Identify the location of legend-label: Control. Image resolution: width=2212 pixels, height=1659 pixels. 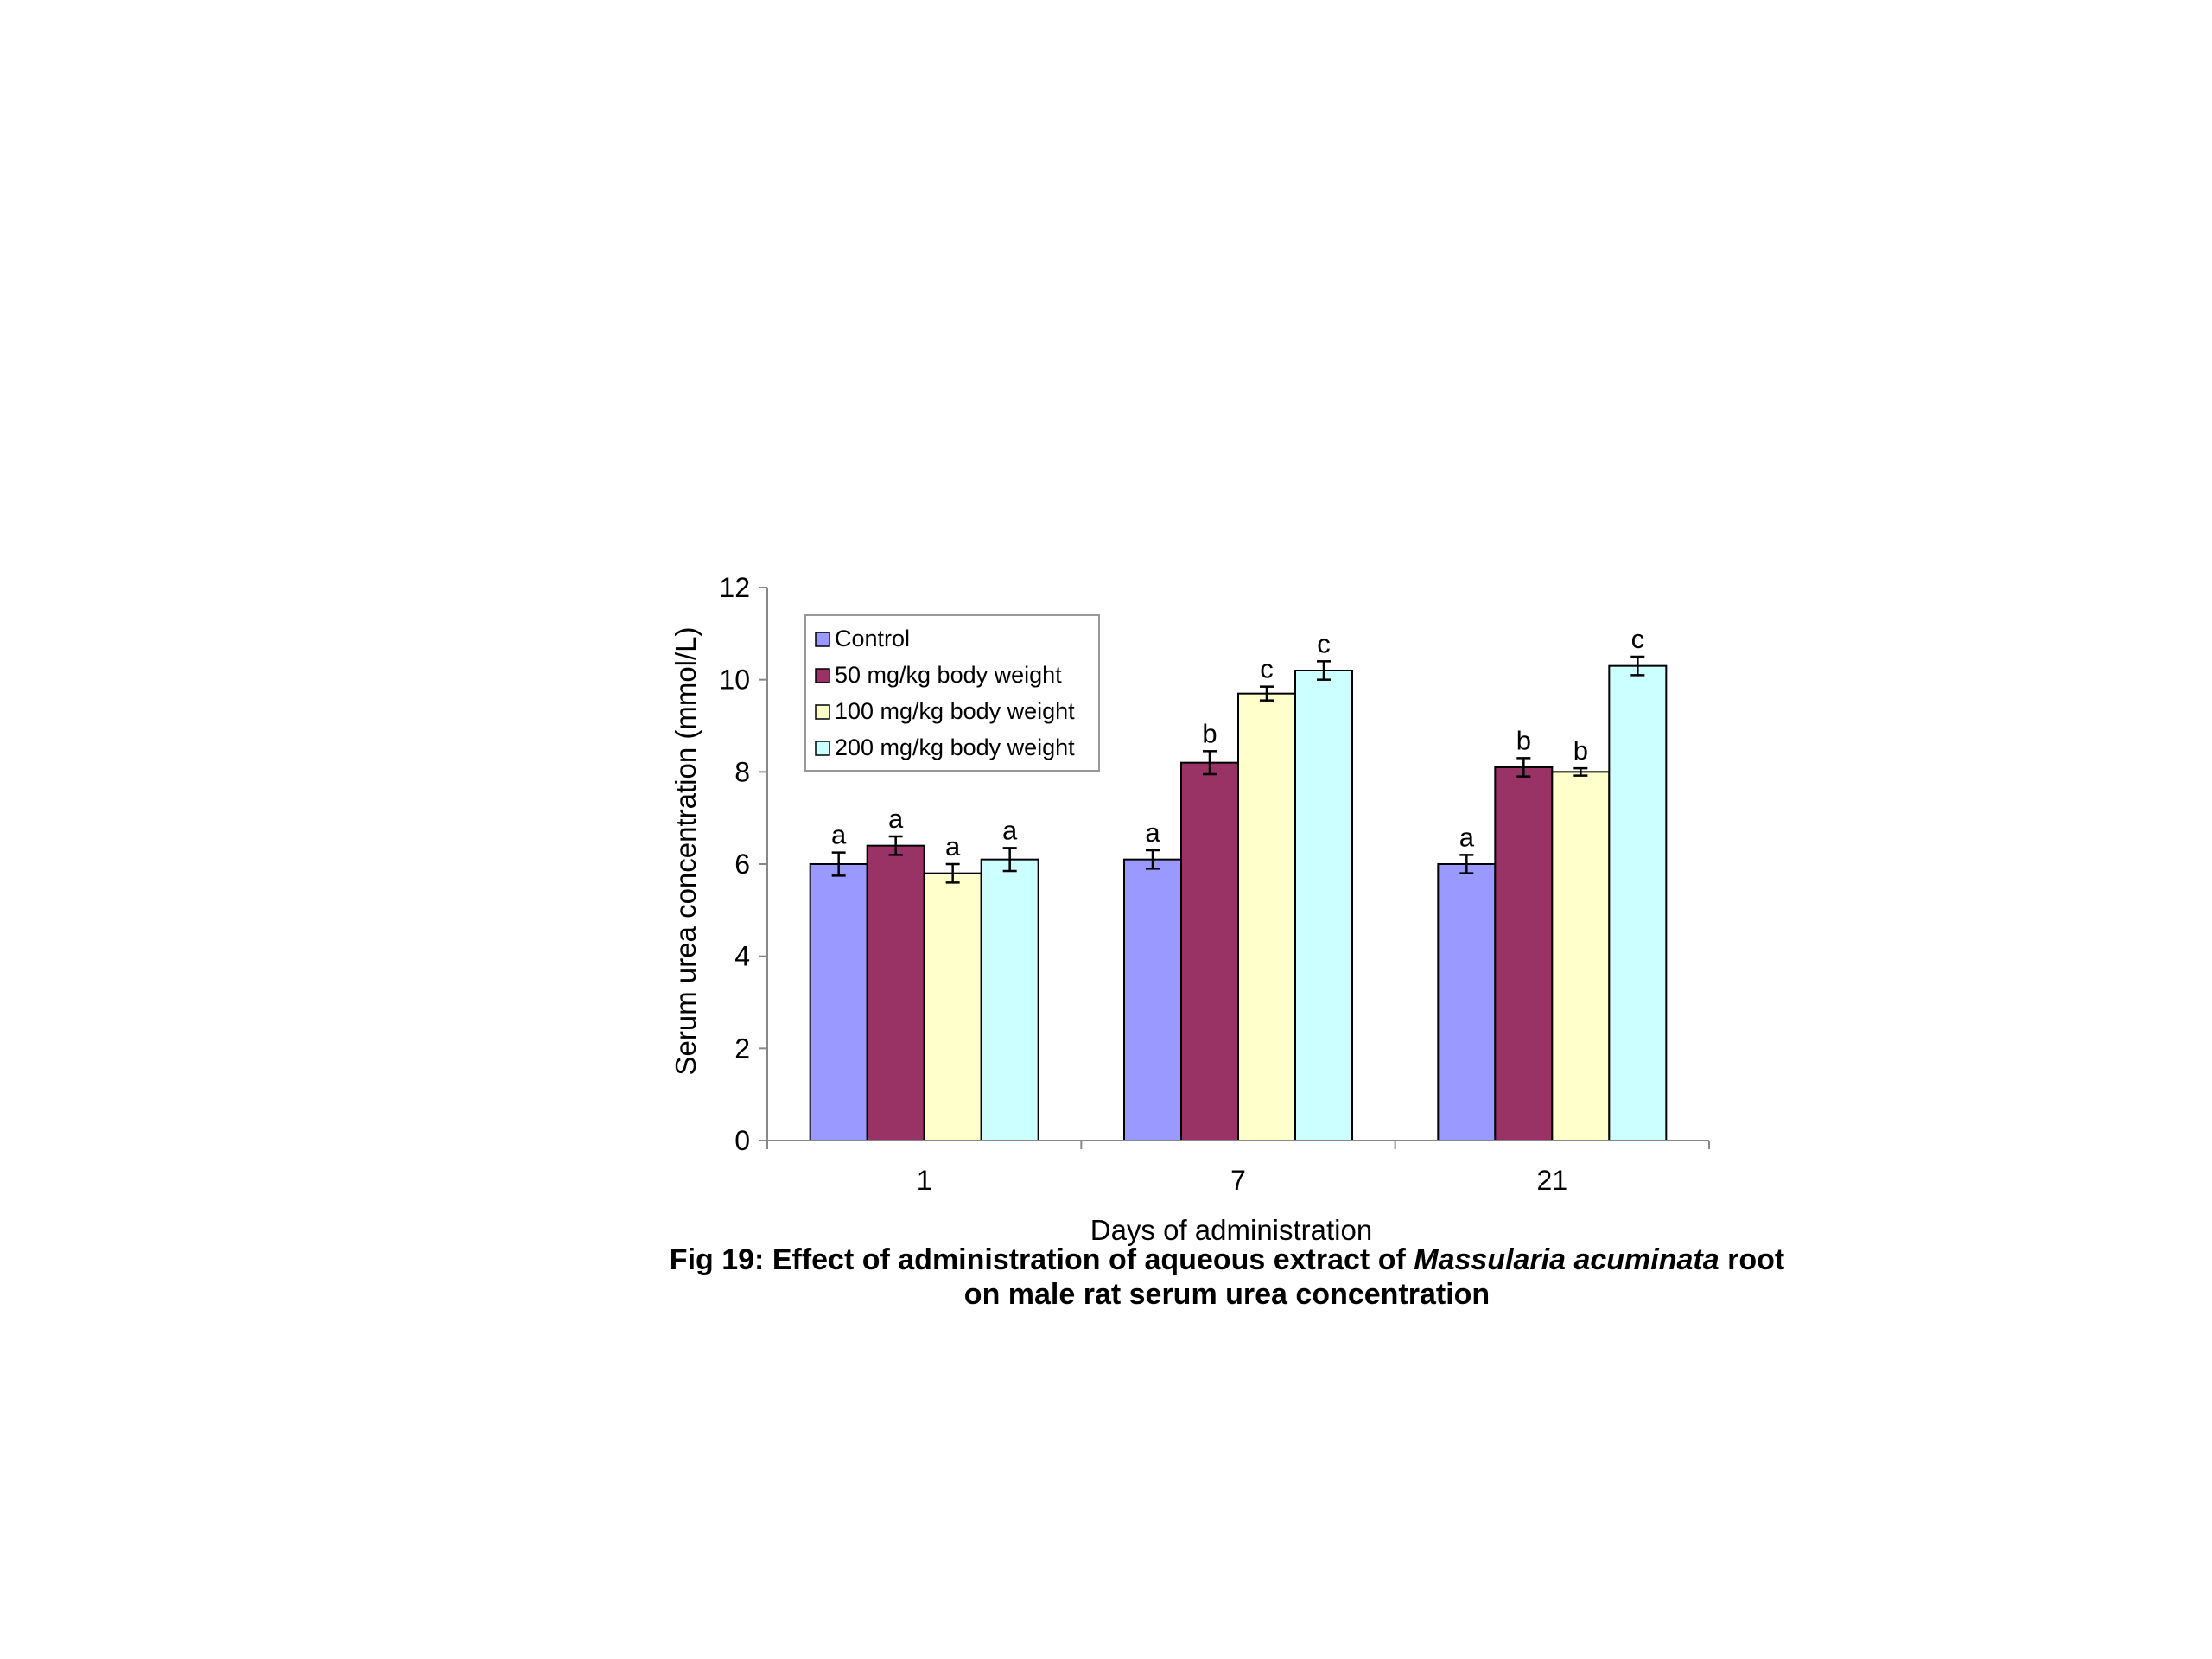
(872, 639).